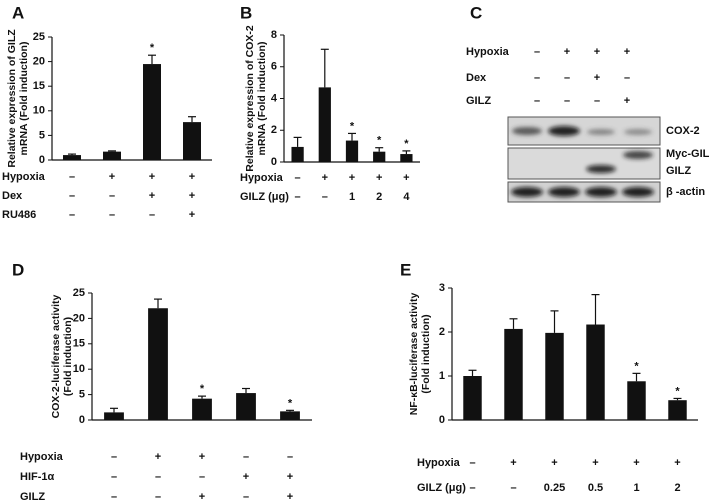  Describe the element at coordinates (250, 98) in the screenshot. I see `y-axis-label: Relative expression of COX-2` at that location.